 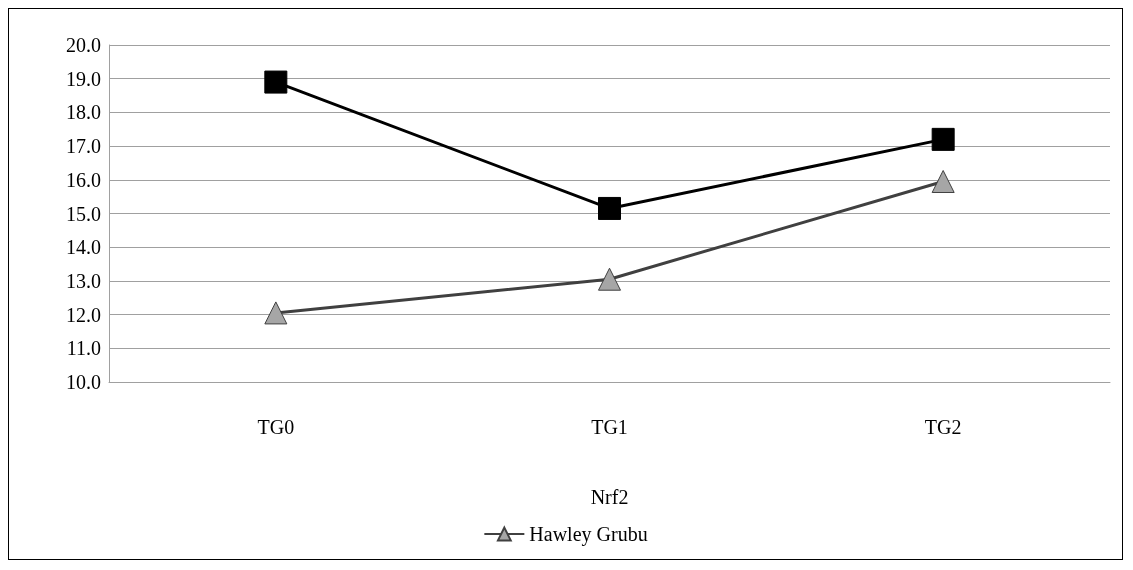 I want to click on y-tick-label: 20.0, so click(x=83, y=45).